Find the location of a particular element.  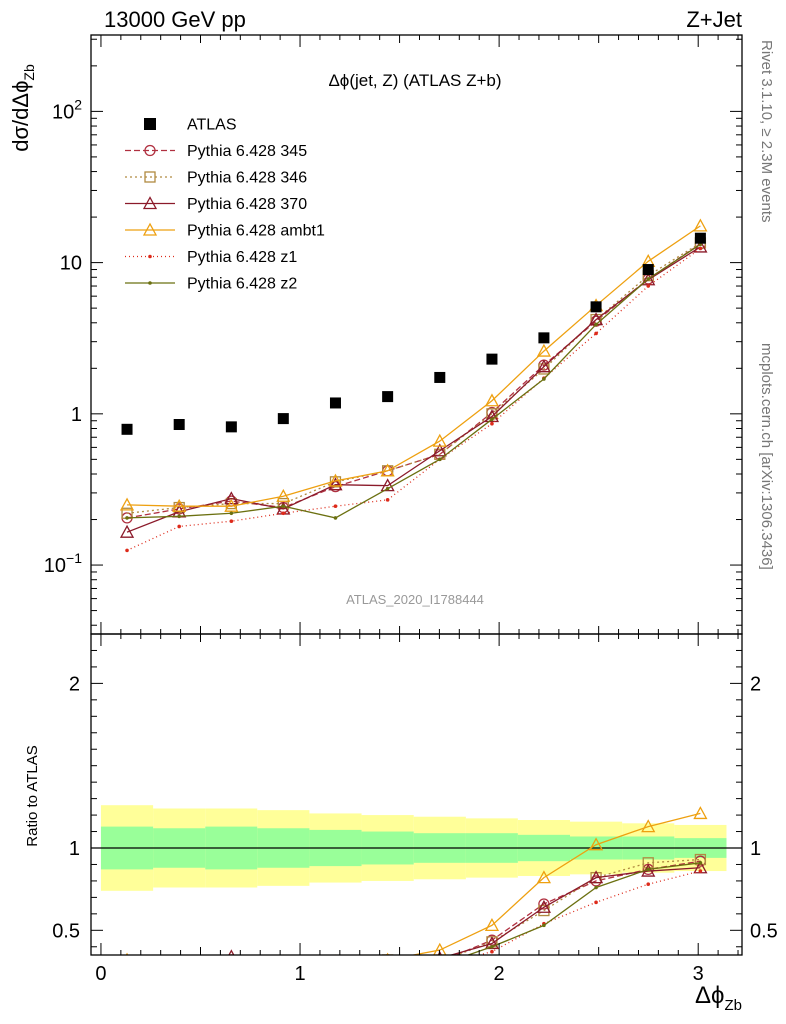

legend-label-pythia-6-428-346: Pythia 6.428 346 is located at coordinates (247, 178).